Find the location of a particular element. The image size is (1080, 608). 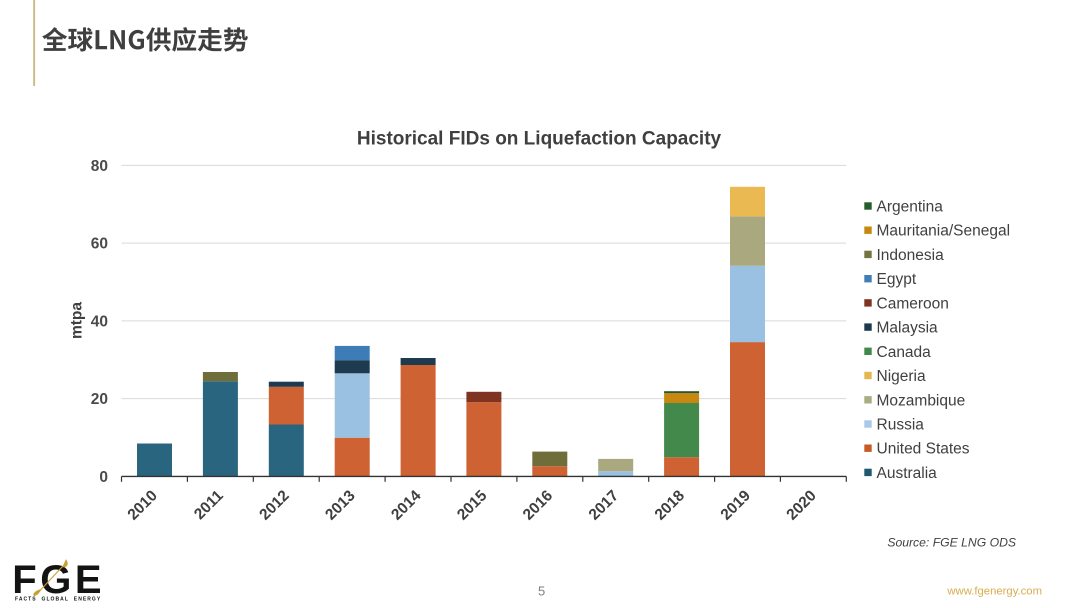

svg-text: 40 is located at coordinates (99, 322).